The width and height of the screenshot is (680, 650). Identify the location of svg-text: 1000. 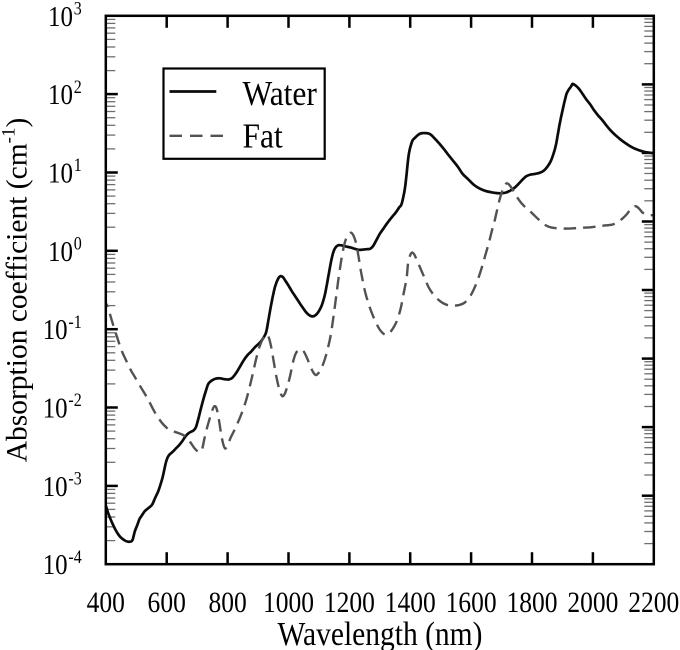
(288, 601).